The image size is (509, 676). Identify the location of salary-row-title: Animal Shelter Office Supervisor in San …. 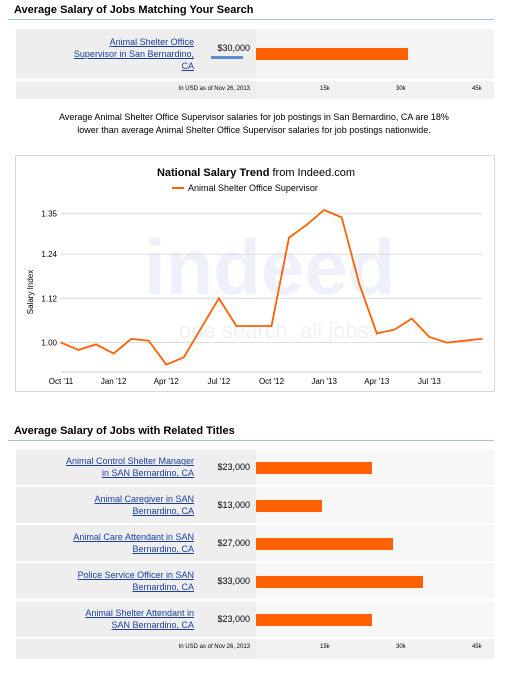
(108, 54).